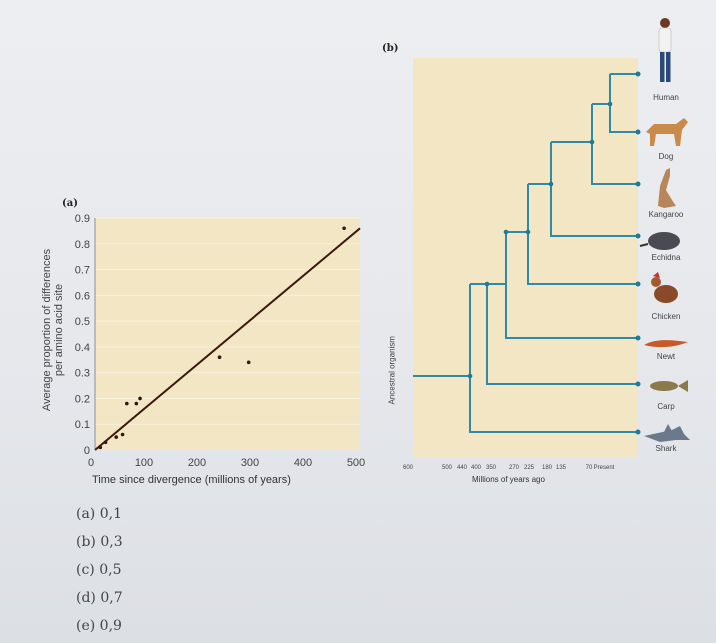 This screenshot has height=643, width=716. I want to click on taxon-label-human: Human, so click(666, 97).